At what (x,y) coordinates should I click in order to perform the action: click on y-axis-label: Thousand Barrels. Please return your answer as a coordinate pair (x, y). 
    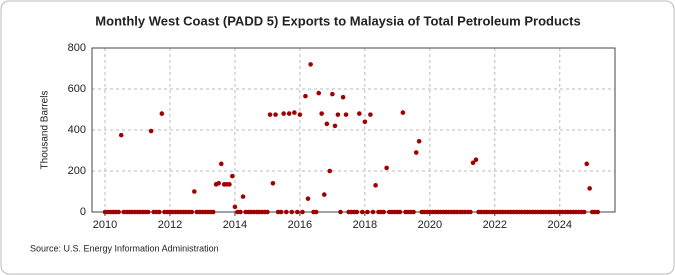
    Looking at the image, I should click on (45, 130).